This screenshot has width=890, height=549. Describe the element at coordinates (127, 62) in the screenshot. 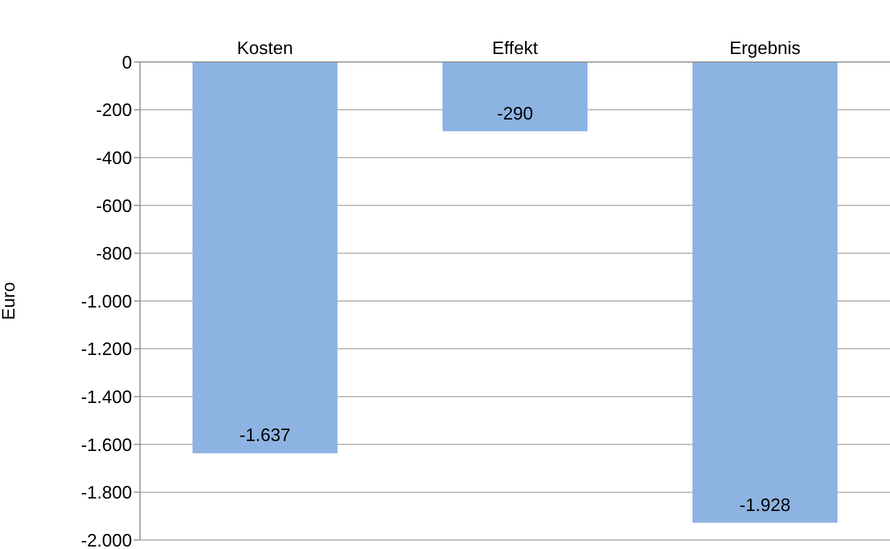

I see `y-tick-label: 0` at that location.